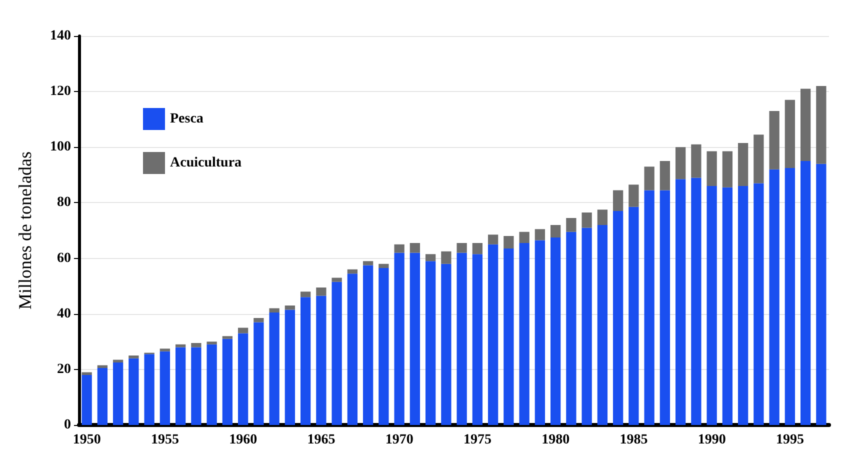 This screenshot has height=461, width=842. Describe the element at coordinates (86, 440) in the screenshot. I see `x-tick-label: 1950` at that location.